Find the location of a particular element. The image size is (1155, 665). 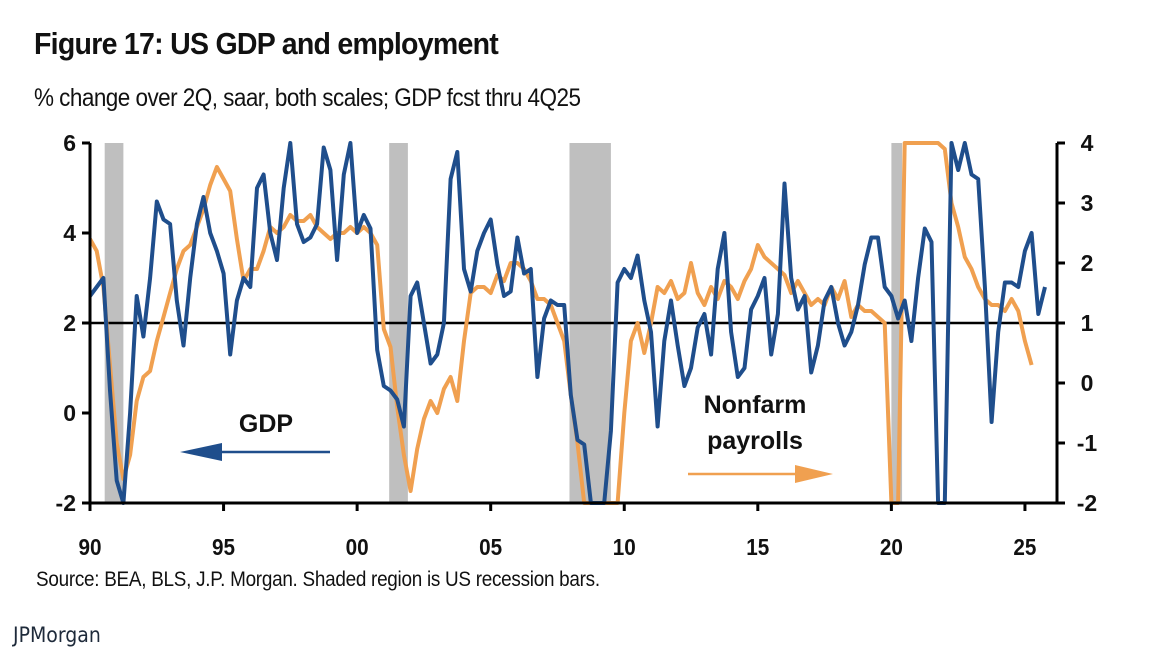

x-axis-tick-label: 90 is located at coordinates (89, 547).